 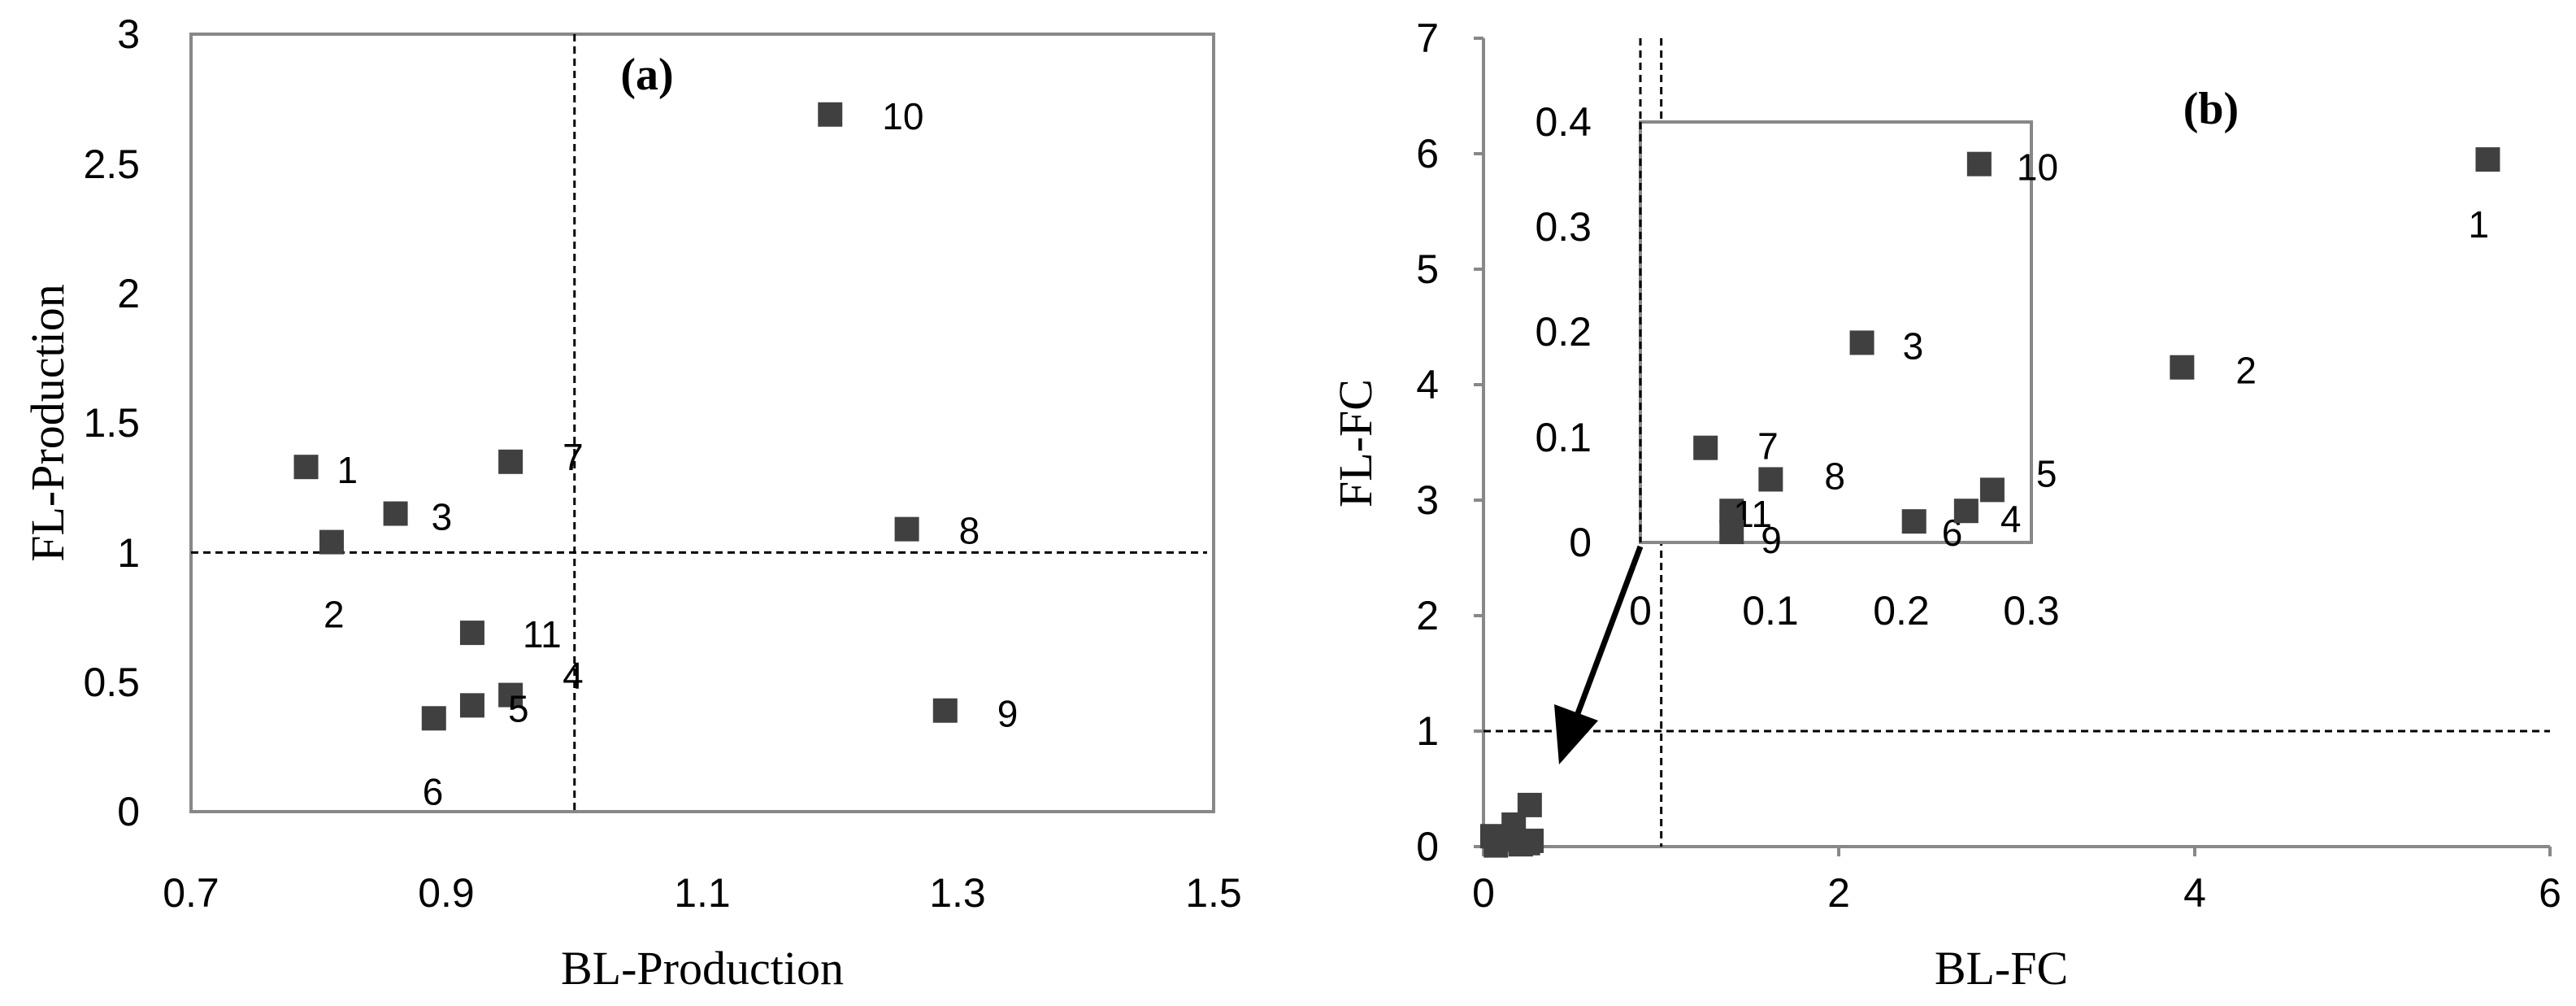 I want to click on panel-a-point-label: 4, so click(x=573, y=676).